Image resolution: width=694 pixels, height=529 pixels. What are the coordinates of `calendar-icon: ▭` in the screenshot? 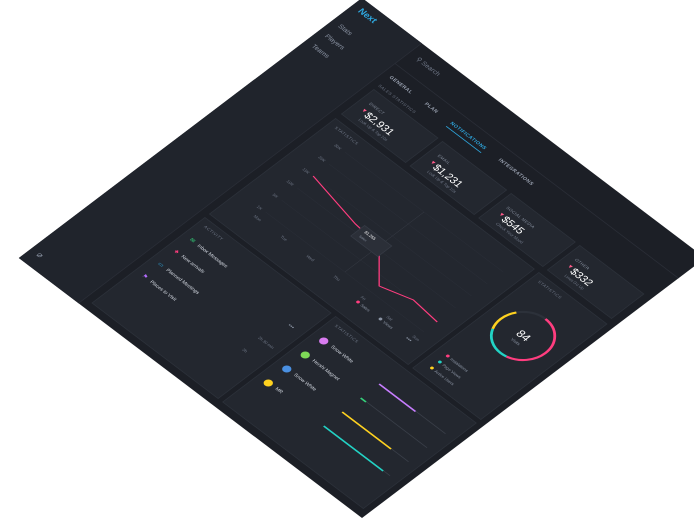 It's located at (161, 265).